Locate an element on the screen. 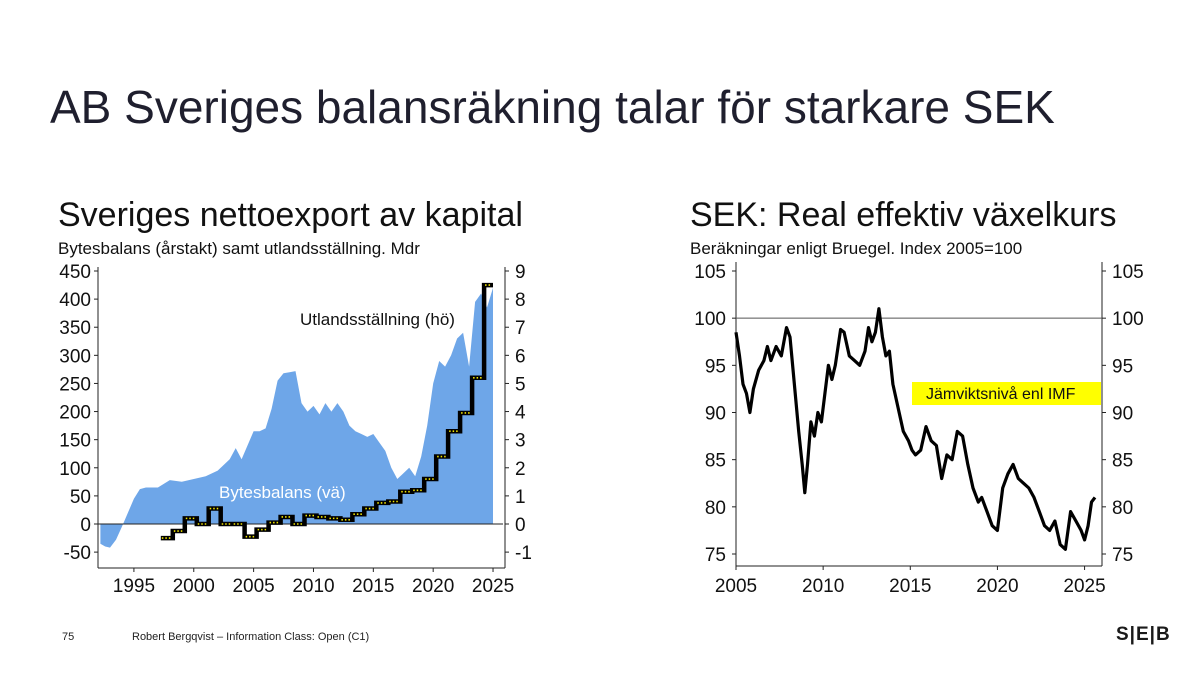  left-y-tick-label: 300 is located at coordinates (75, 356).